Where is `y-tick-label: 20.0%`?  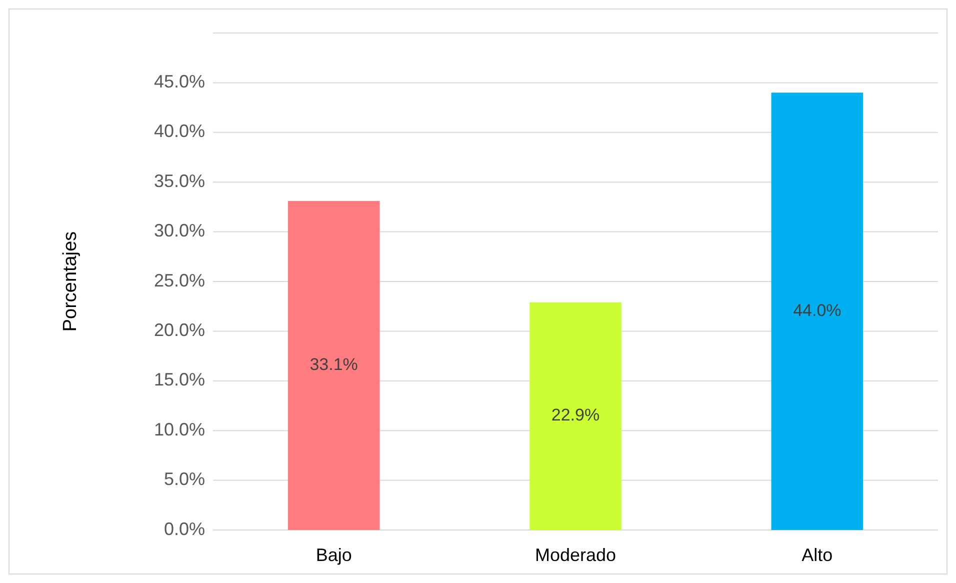 y-tick-label: 20.0% is located at coordinates (179, 330).